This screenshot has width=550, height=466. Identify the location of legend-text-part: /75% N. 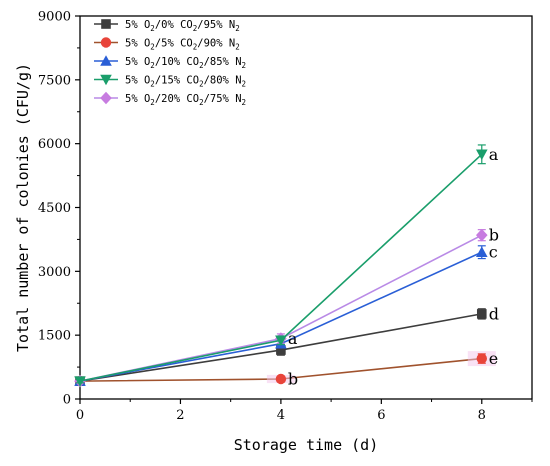
(223, 99).